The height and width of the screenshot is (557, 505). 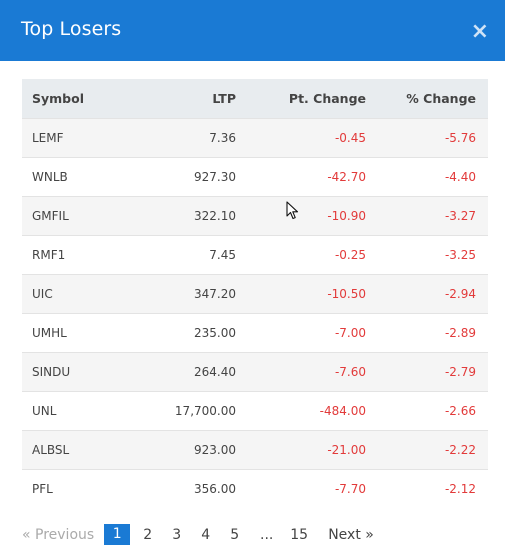 I want to click on cell-pt-change: -0.25, so click(x=301, y=255).